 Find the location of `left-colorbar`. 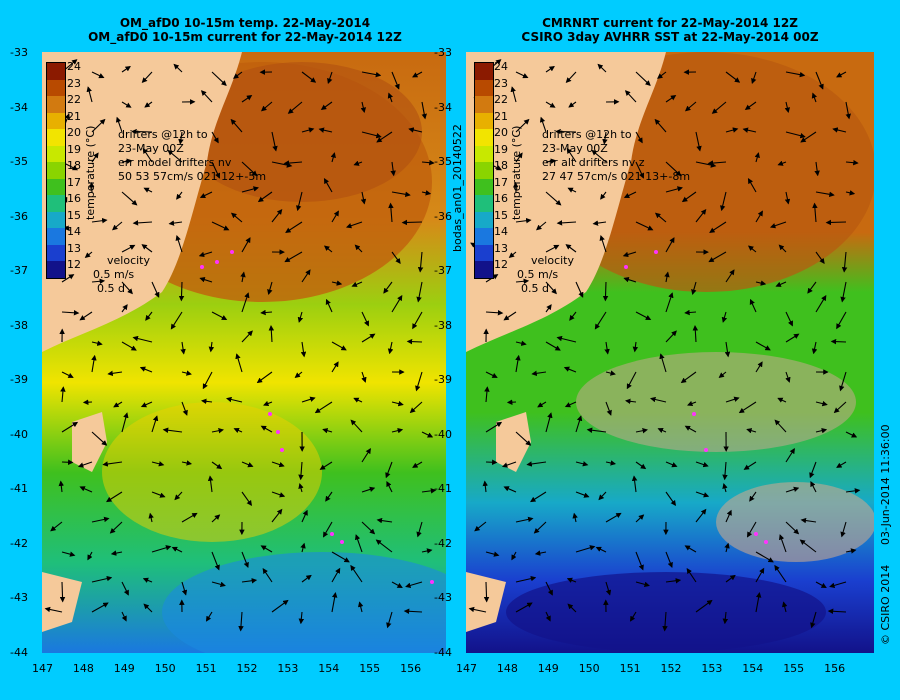

left-colorbar is located at coordinates (56, 170).